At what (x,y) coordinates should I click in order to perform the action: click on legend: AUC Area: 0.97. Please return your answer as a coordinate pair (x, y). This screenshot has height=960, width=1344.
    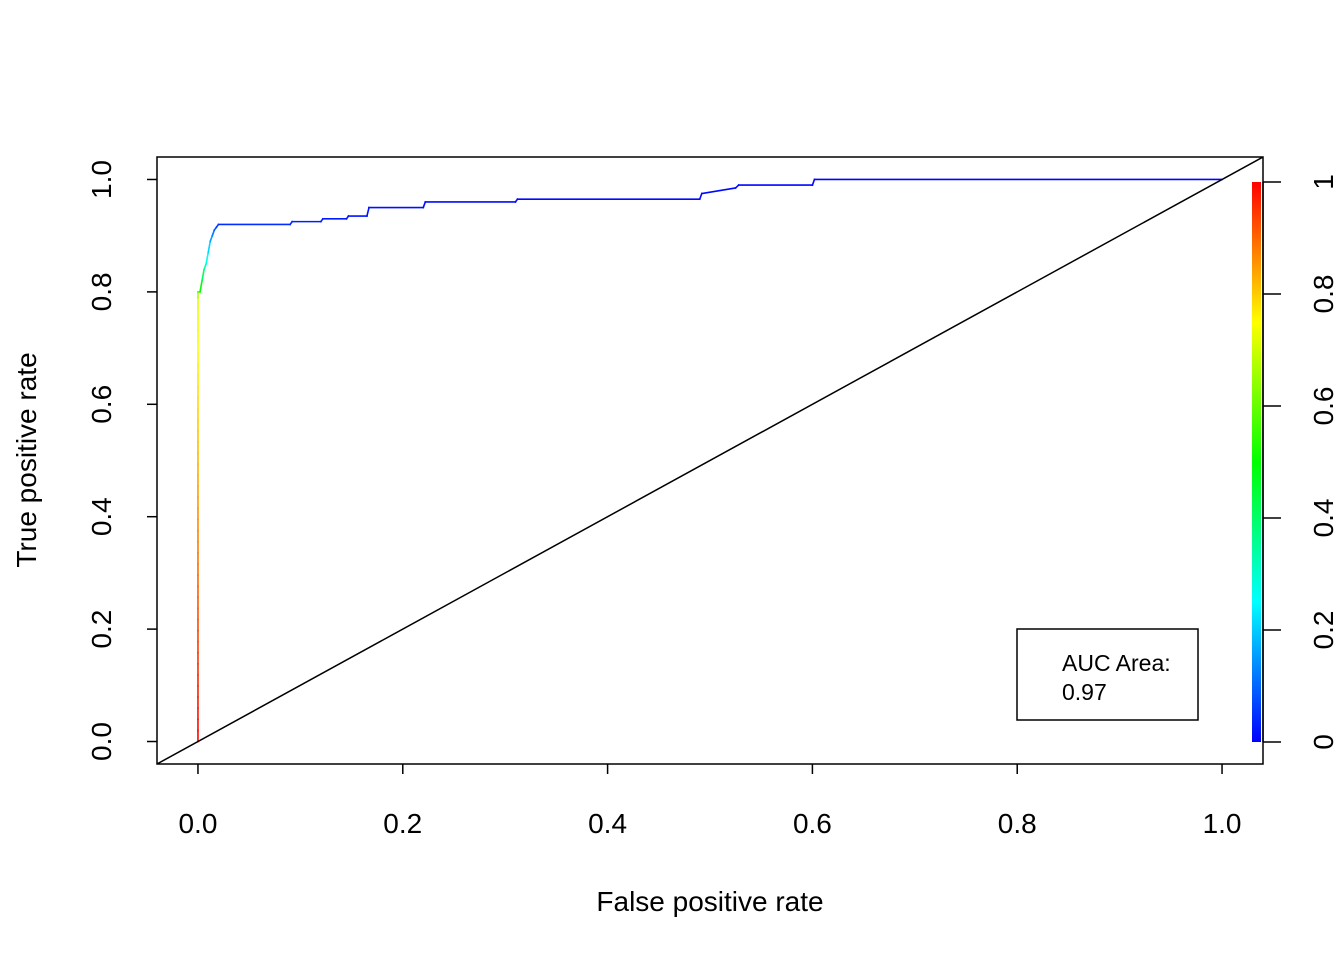
    Looking at the image, I should click on (1107, 674).